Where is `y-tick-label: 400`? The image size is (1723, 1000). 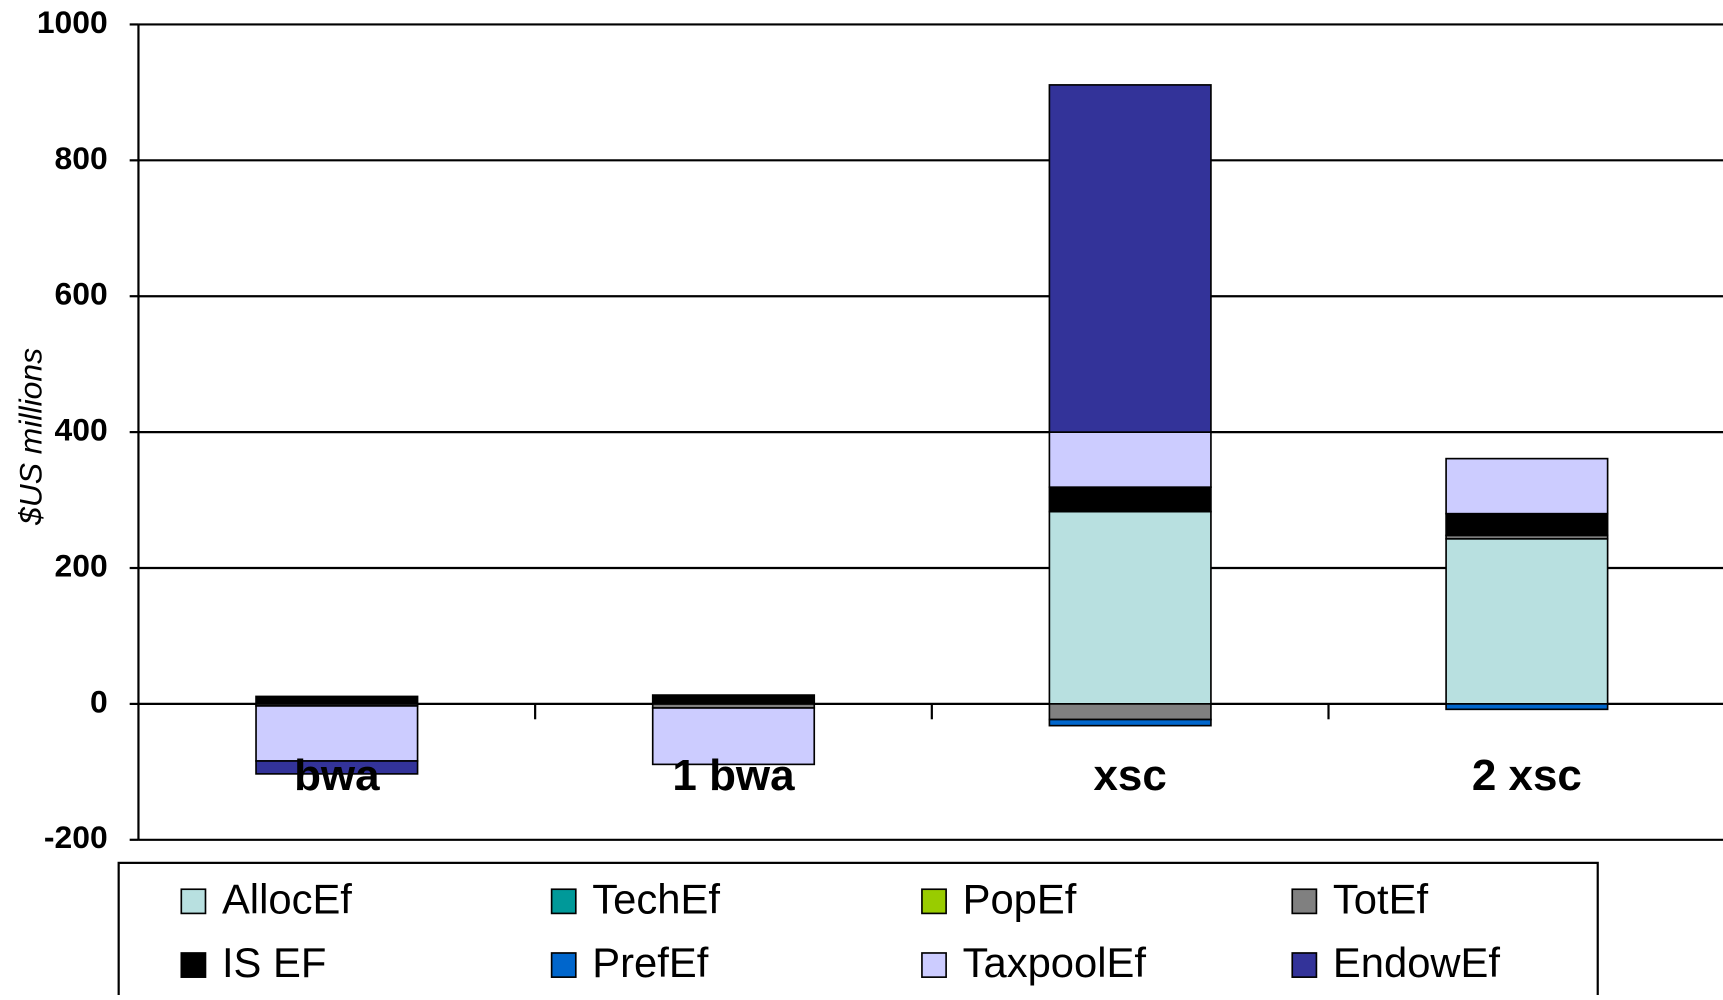 y-tick-label: 400 is located at coordinates (81, 430).